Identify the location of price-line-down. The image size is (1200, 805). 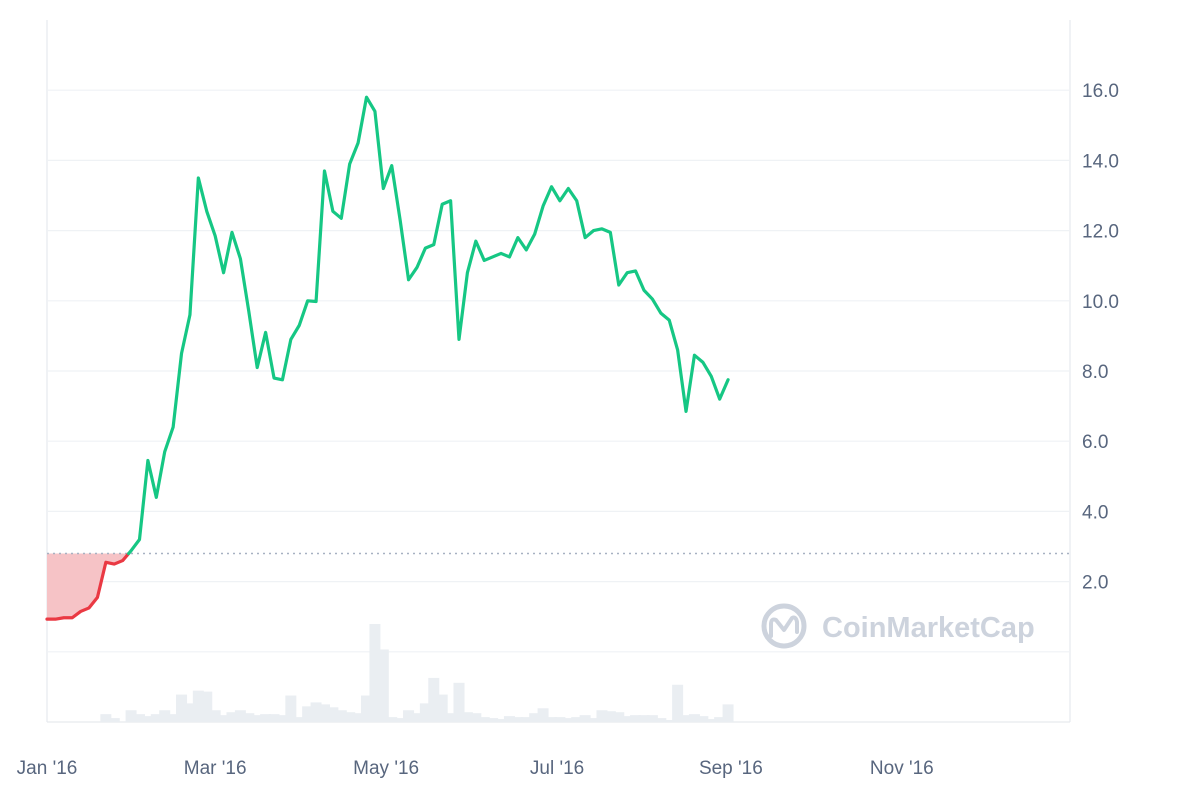
(88, 586).